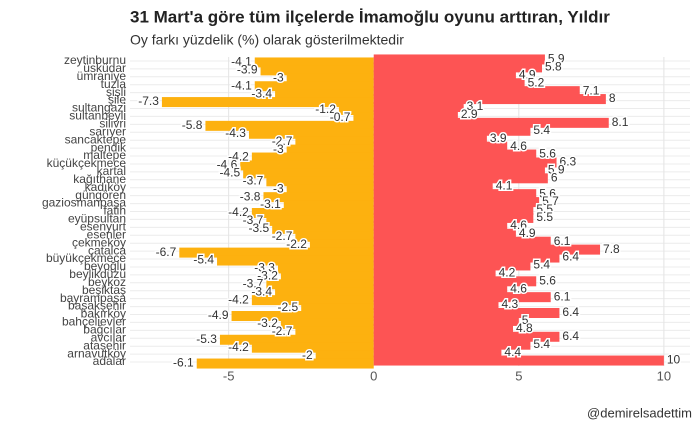  I want to click on value-label: 4.8, so click(524, 328).